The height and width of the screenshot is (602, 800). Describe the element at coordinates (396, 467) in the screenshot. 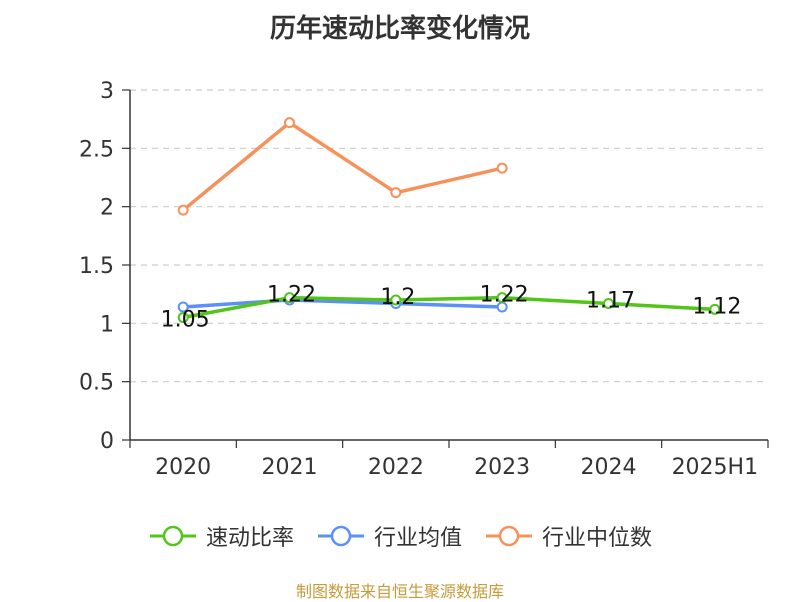

I see `x-tick-label: 2022` at that location.